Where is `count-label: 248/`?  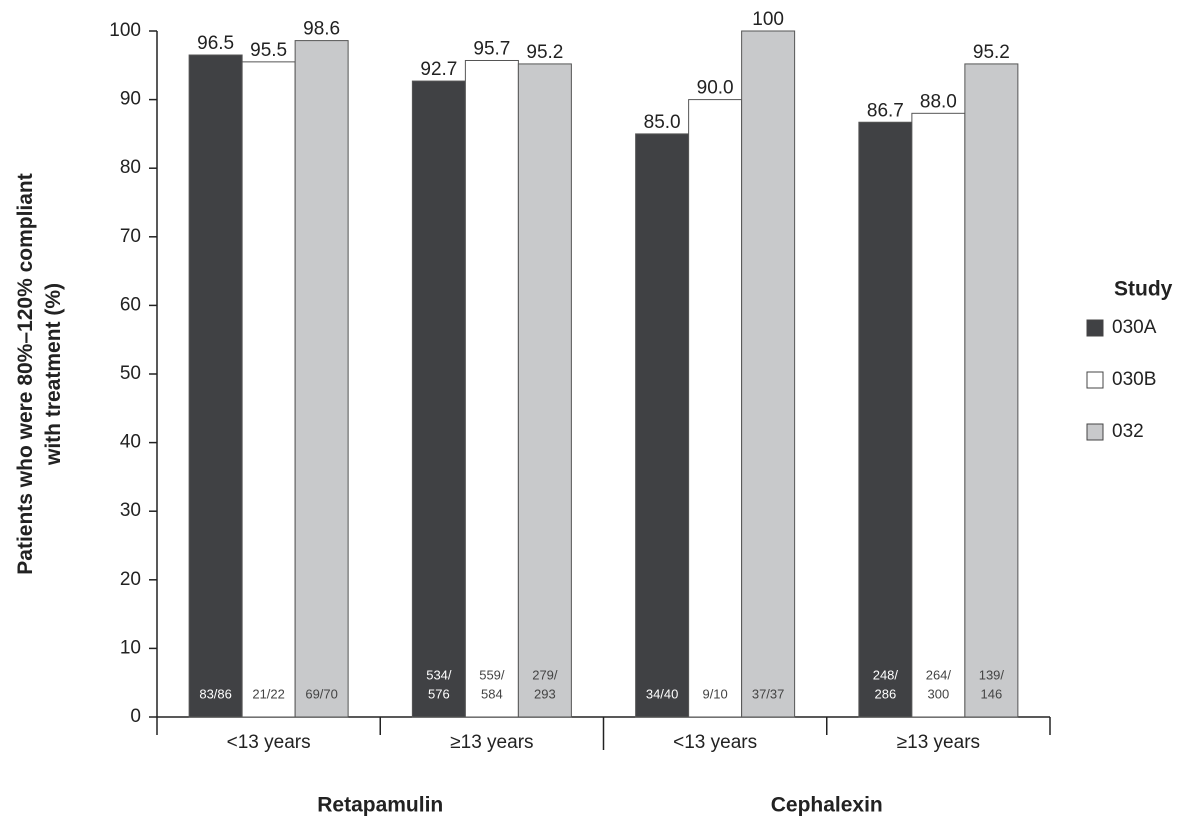
count-label: 248/ is located at coordinates (886, 674).